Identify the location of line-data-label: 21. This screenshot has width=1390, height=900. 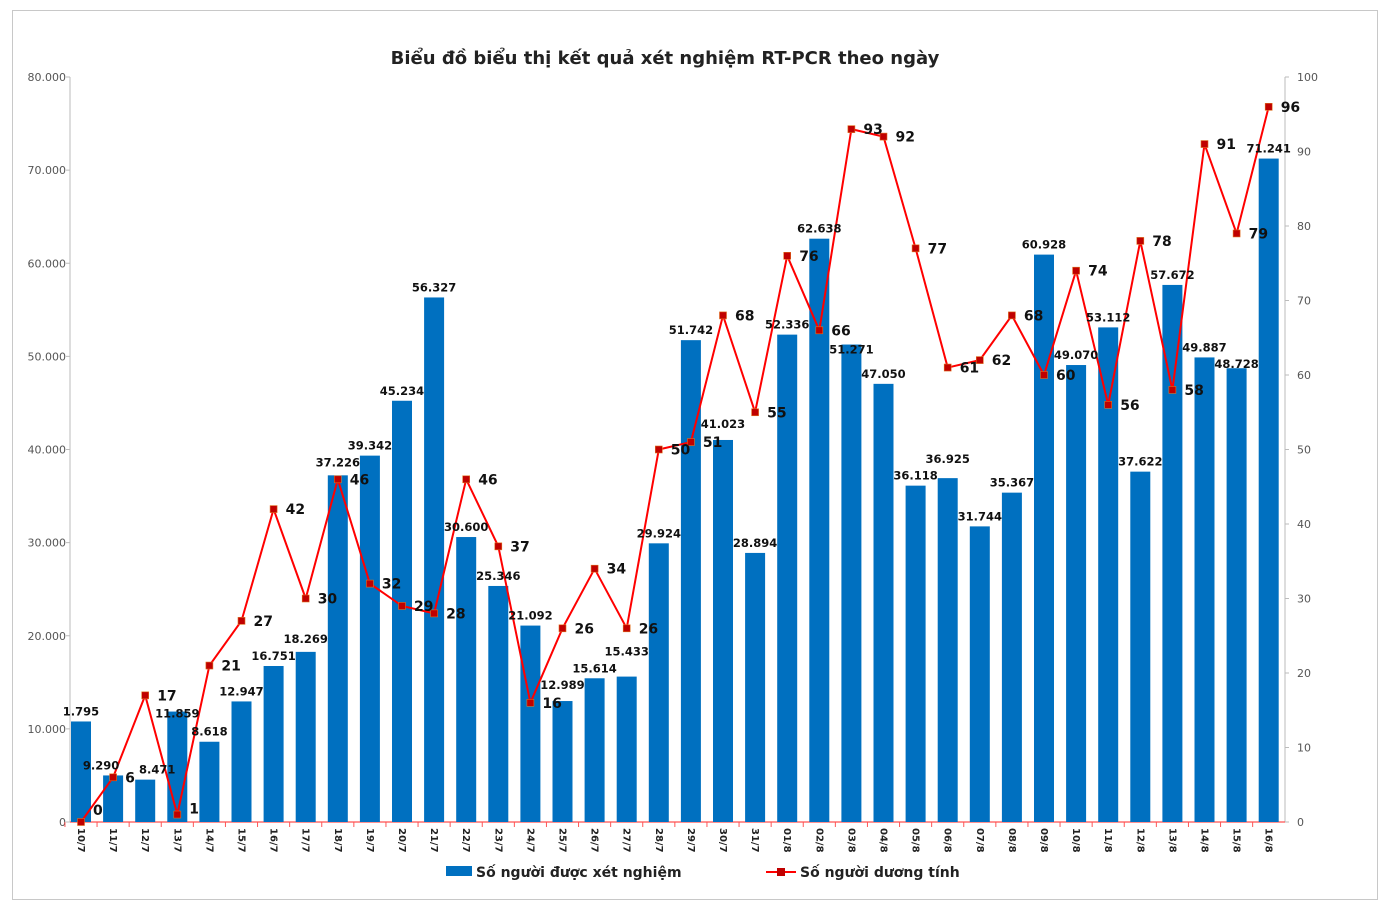
(230, 667).